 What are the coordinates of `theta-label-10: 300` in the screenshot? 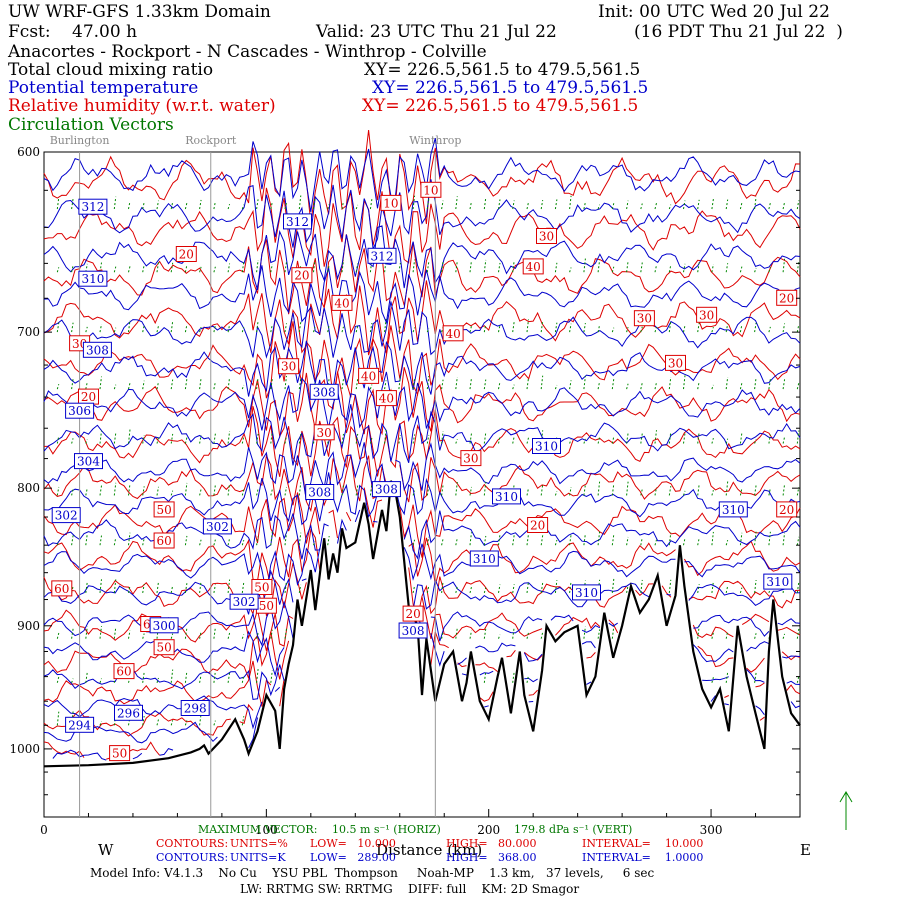 It's located at (164, 626).